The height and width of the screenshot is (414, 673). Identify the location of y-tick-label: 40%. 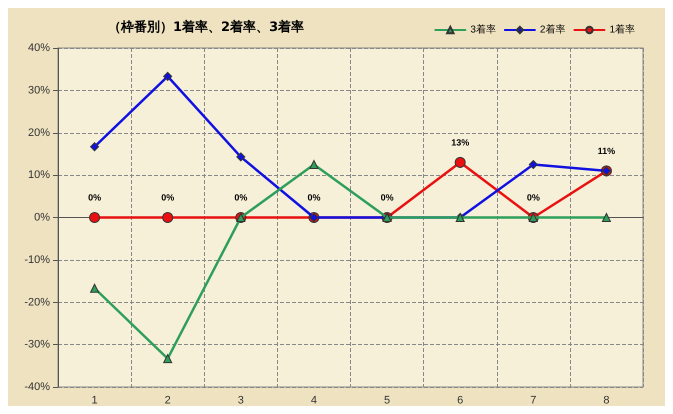
(39, 48).